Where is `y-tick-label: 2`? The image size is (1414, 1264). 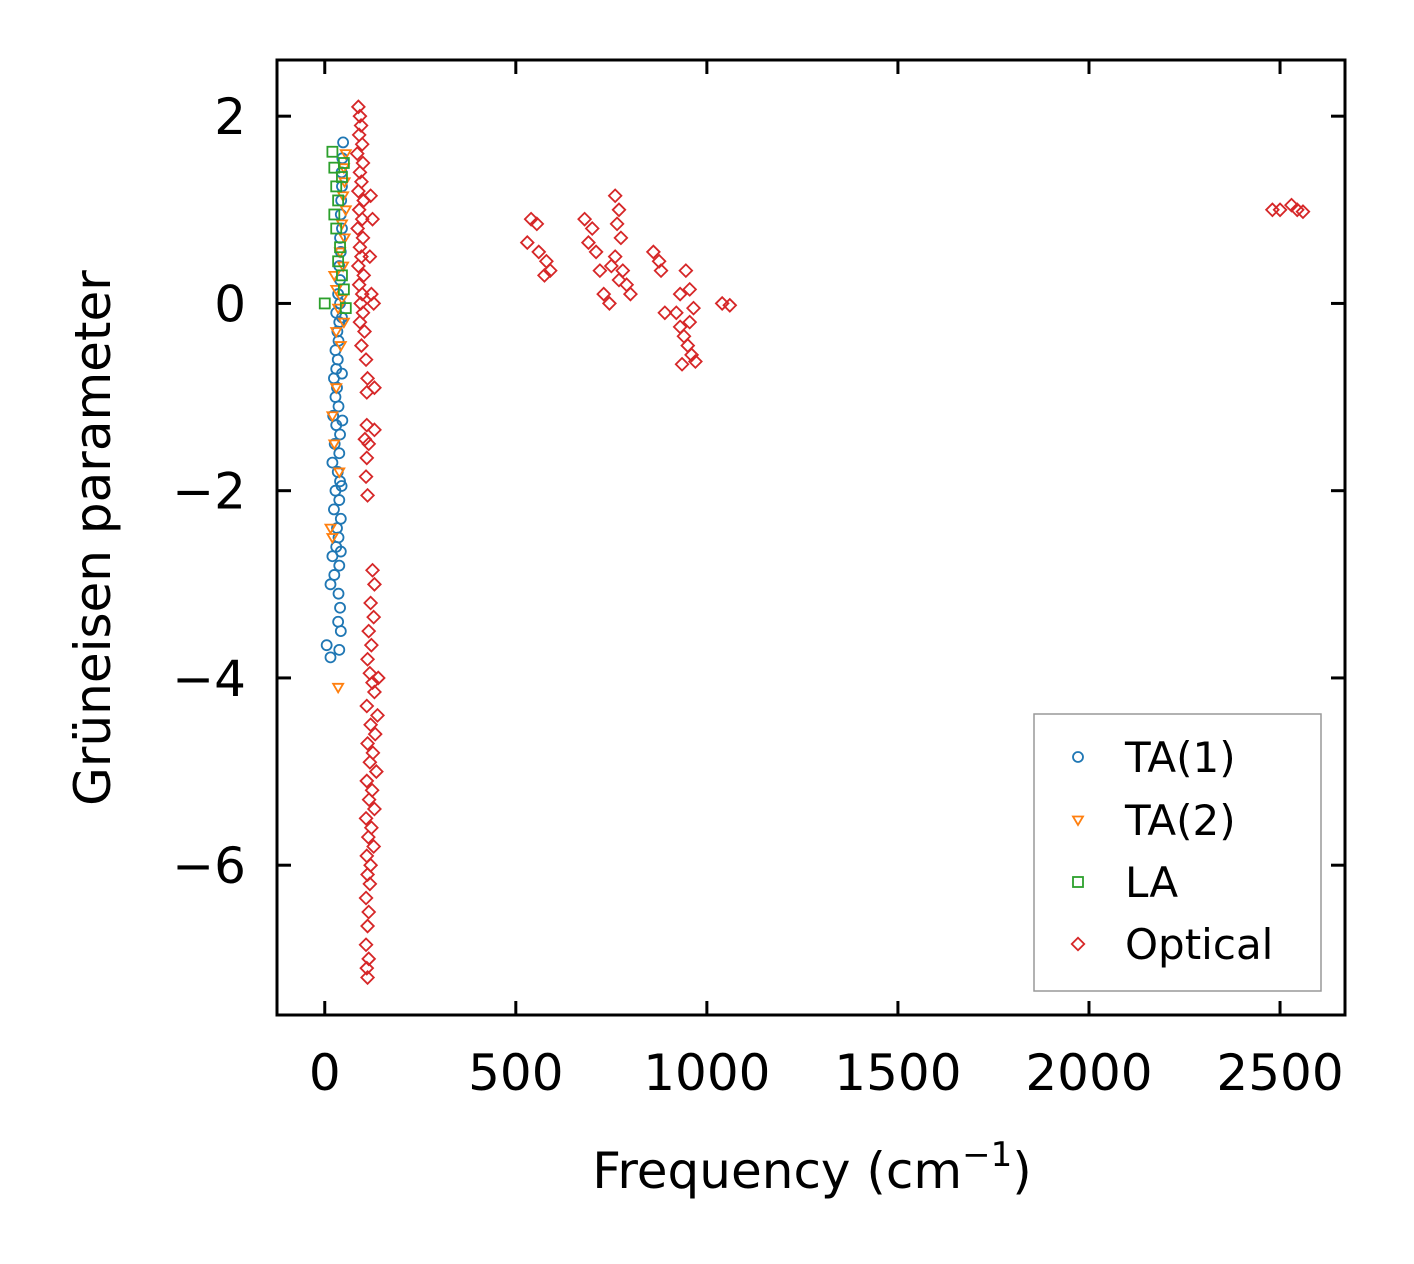 y-tick-label: 2 is located at coordinates (230, 117).